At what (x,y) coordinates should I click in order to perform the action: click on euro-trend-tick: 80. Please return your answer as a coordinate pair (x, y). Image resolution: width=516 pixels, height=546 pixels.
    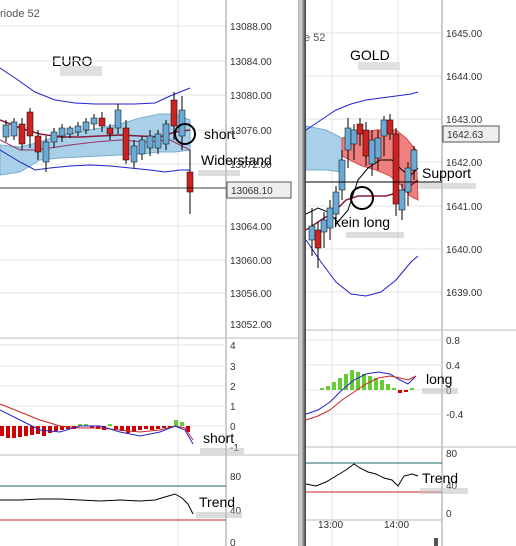
    Looking at the image, I should click on (236, 477).